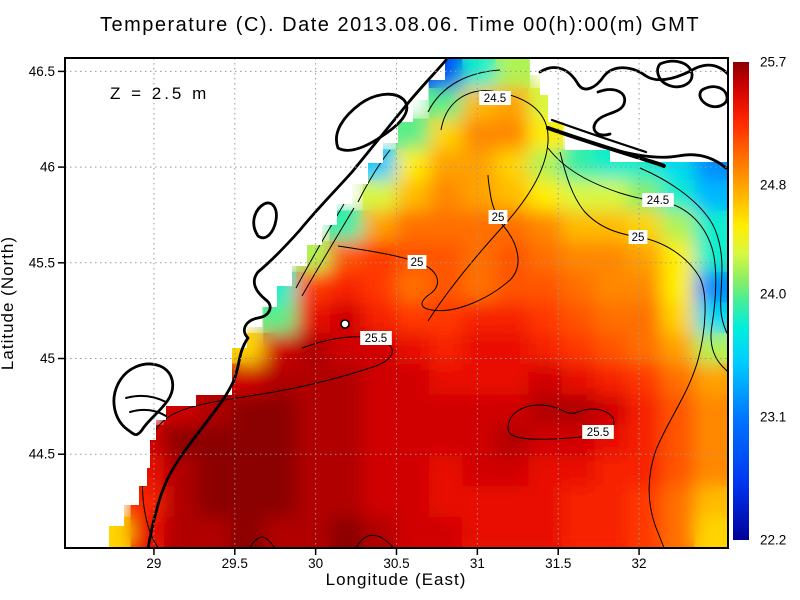  Describe the element at coordinates (396, 579) in the screenshot. I see `x-axis-label: Longitude (East)` at that location.